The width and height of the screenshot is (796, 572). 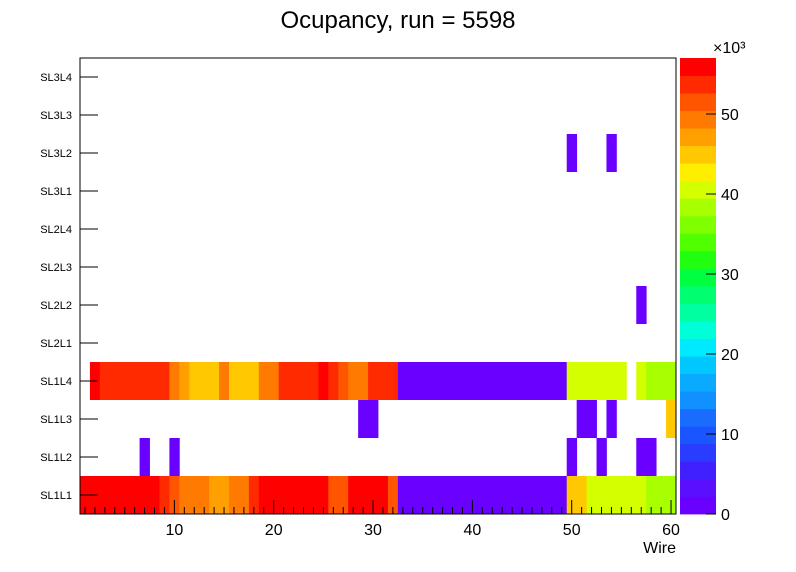 What do you see at coordinates (56, 420) in the screenshot?
I see `y-tick-label-sl1l3: SL1L3` at bounding box center [56, 420].